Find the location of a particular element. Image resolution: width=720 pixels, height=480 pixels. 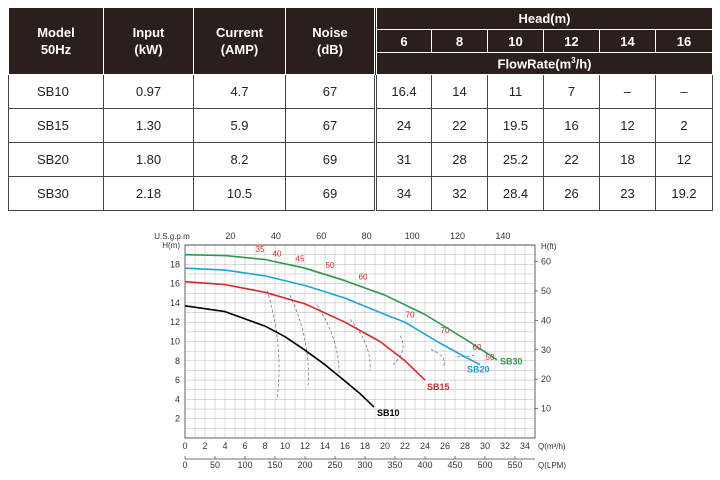

x-tick-label: 18 is located at coordinates (365, 446).